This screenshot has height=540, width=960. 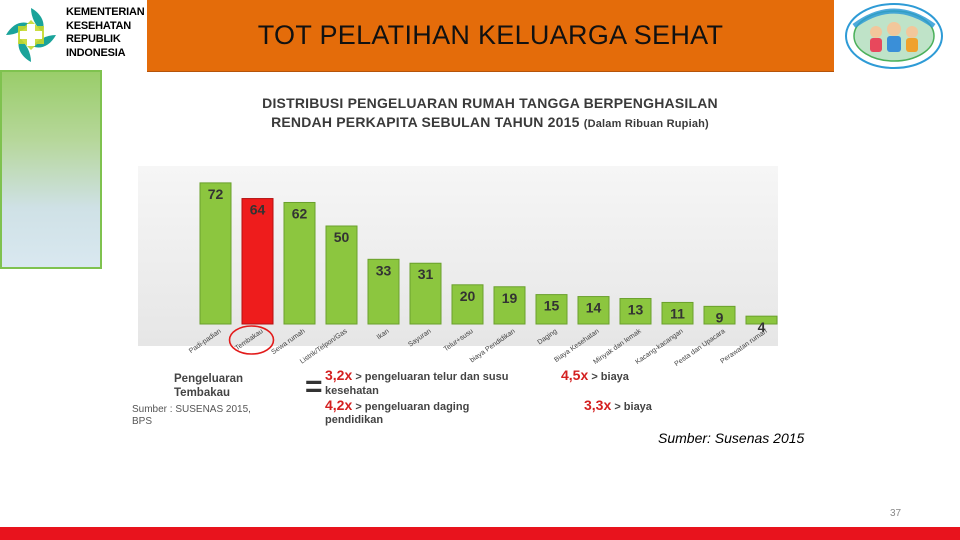 I want to click on highlight-circle, so click(x=251, y=340).